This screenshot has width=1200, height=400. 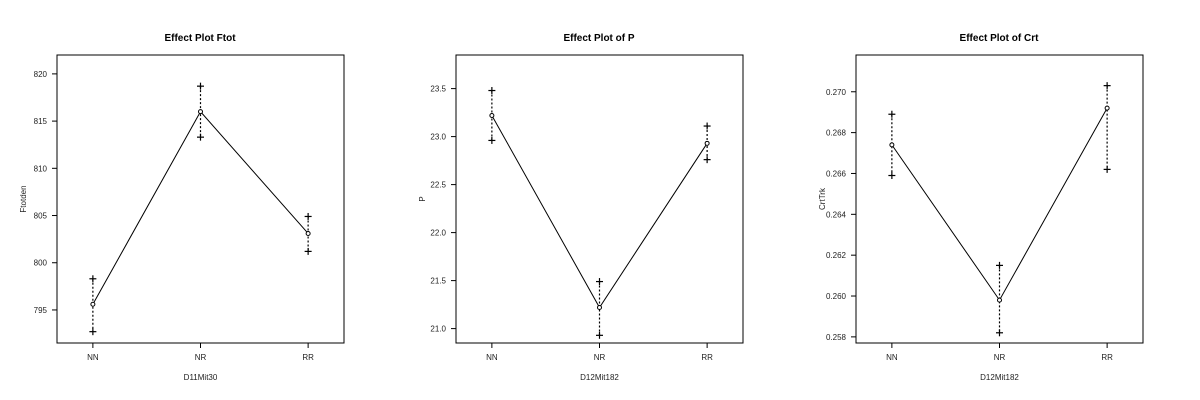 I want to click on y-axis-label: CrtTrk, so click(x=822, y=198).